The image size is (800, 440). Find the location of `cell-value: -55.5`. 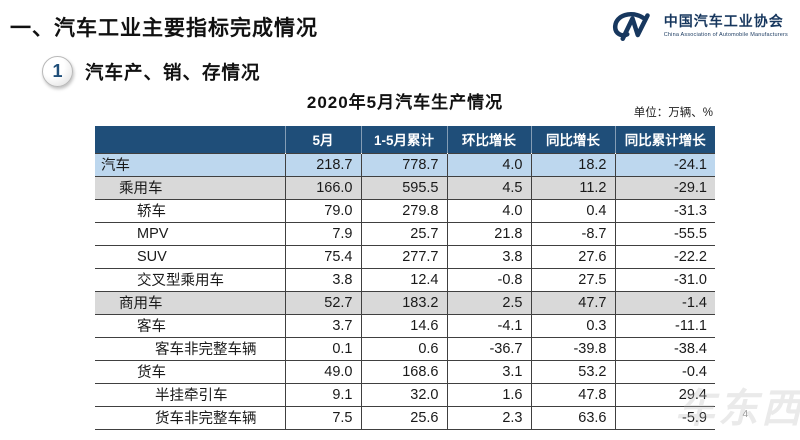

cell-value: -55.5 is located at coordinates (664, 233).